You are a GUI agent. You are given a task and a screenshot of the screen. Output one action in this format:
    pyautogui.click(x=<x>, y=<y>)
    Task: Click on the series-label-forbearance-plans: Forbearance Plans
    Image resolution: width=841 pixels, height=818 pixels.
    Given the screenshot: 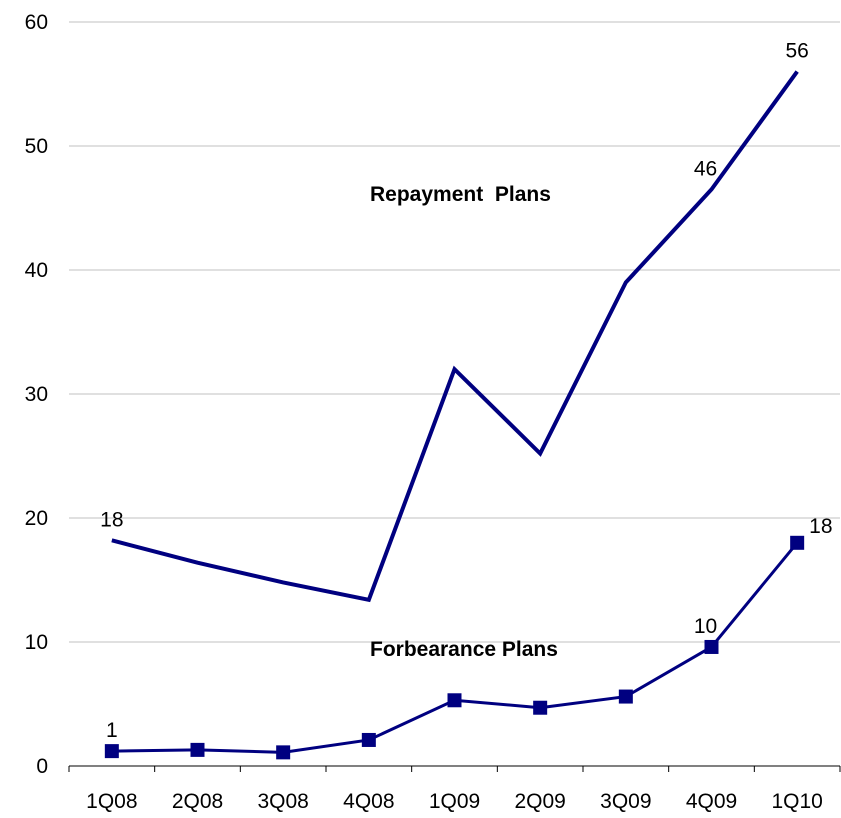 What is the action you would take?
    pyautogui.click(x=464, y=649)
    